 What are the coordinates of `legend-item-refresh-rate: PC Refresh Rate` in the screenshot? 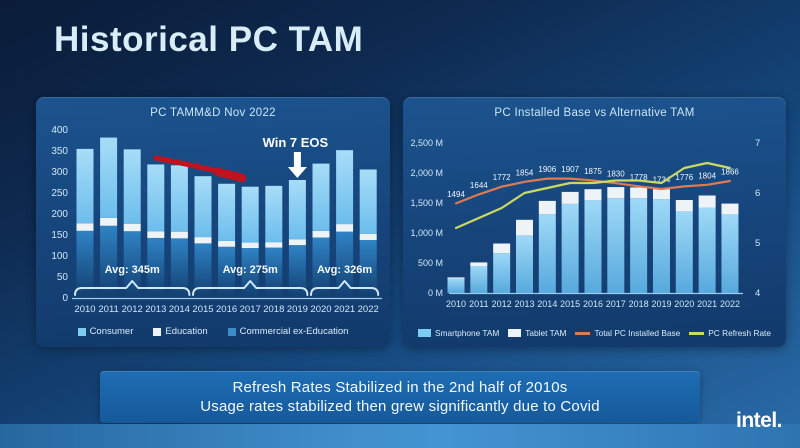 It's located at (730, 333).